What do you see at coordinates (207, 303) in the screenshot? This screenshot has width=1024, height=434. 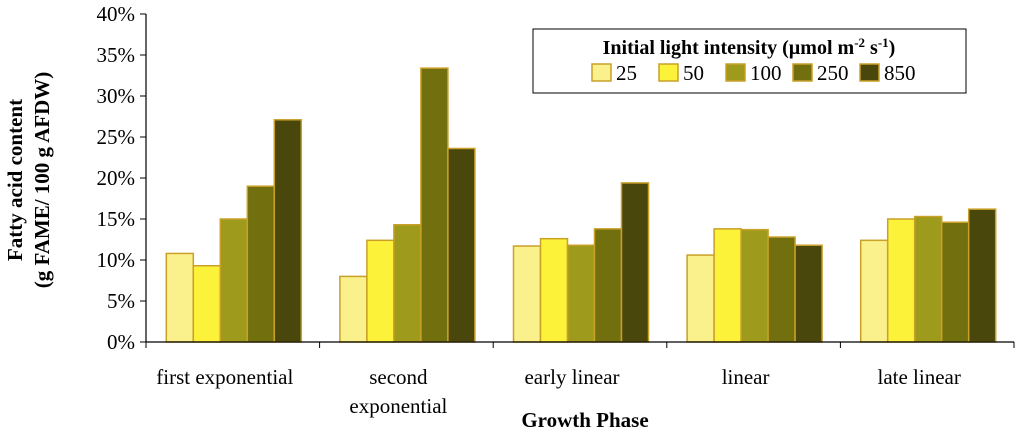 I see `bar-50-cat1` at bounding box center [207, 303].